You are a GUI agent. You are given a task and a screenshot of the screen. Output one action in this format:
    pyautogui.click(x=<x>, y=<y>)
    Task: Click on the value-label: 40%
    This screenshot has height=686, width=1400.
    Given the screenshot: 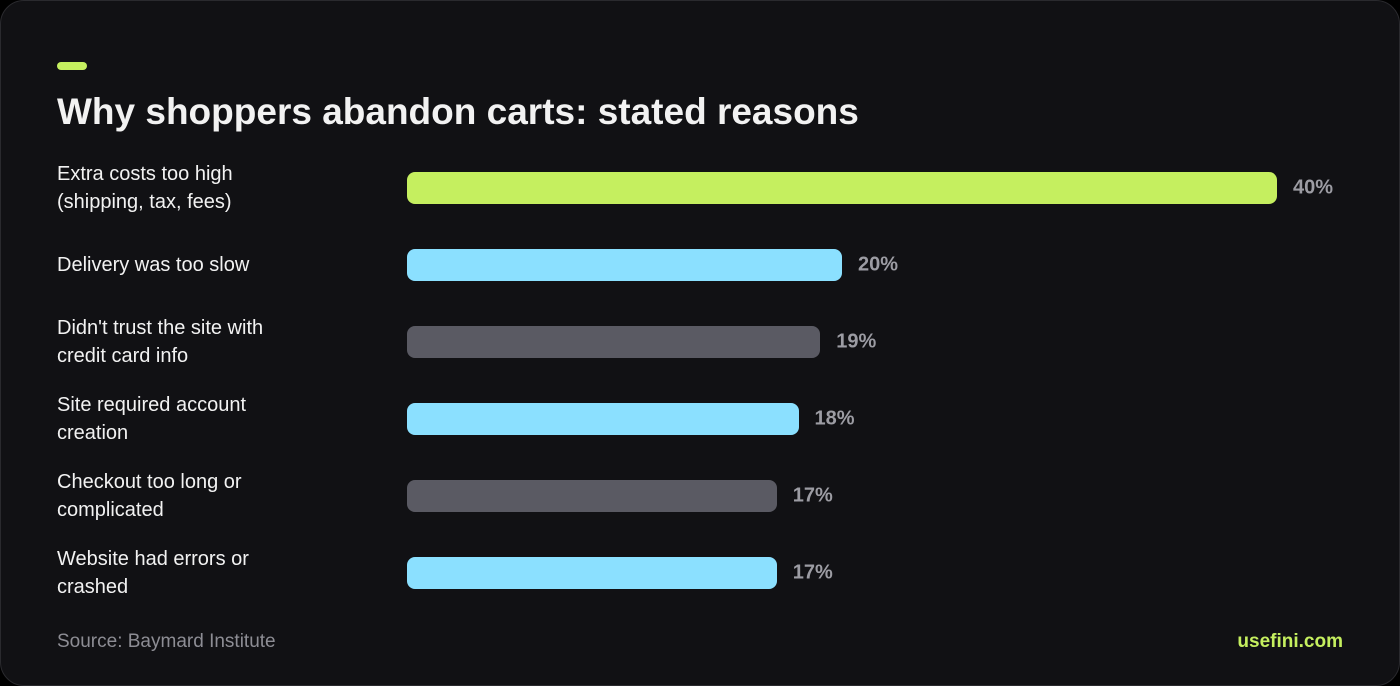 What is the action you would take?
    pyautogui.click(x=1313, y=187)
    